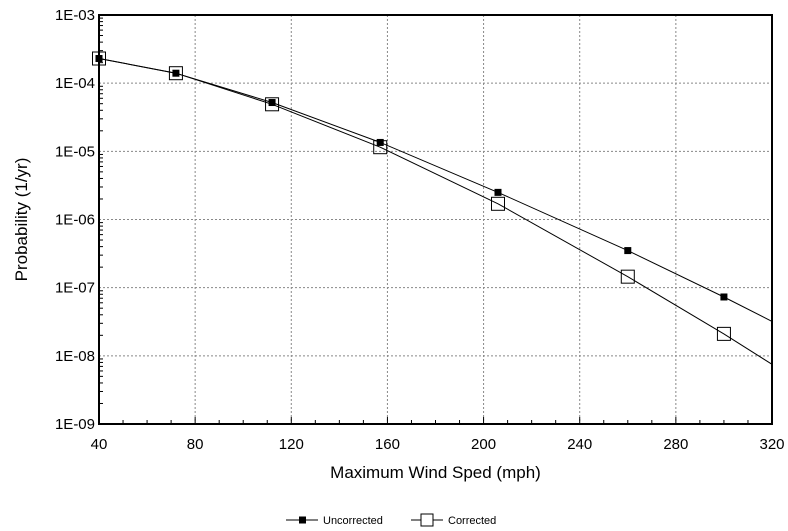 This screenshot has width=788, height=531. Describe the element at coordinates (435, 472) in the screenshot. I see `x-axis-title: Maximum Wind Sped (mph)` at that location.